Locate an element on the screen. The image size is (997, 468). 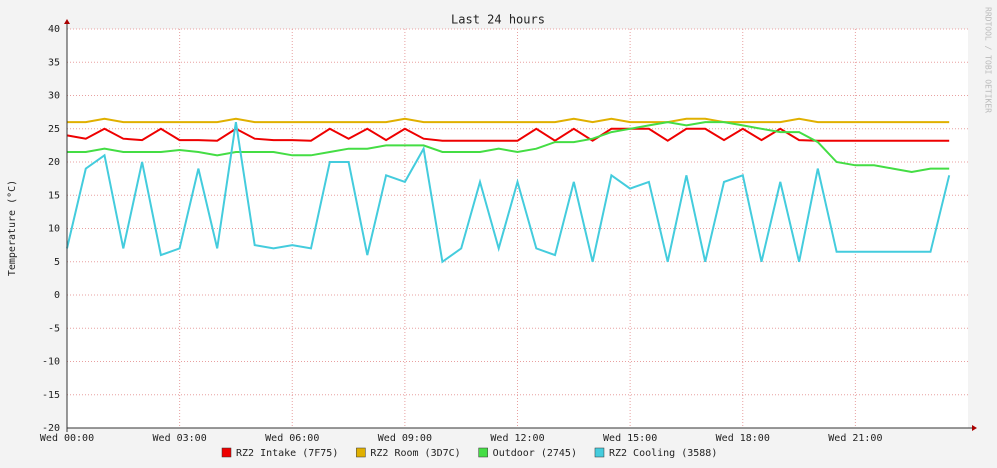
y-tick-label: 10 is located at coordinates (54, 229).